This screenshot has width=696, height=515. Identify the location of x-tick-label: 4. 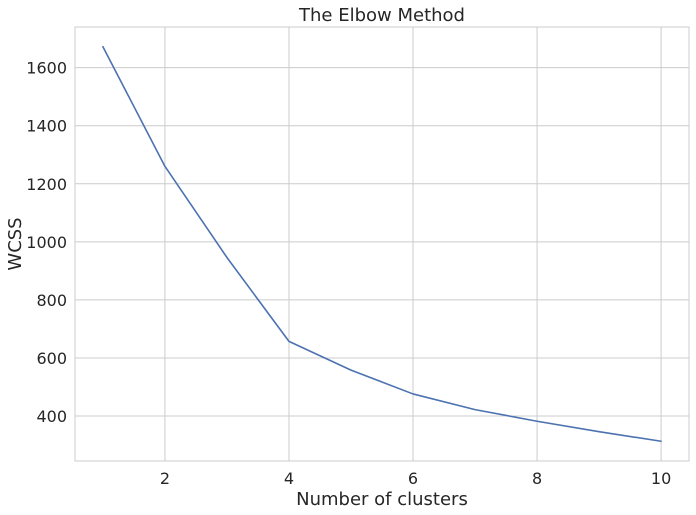
(289, 478).